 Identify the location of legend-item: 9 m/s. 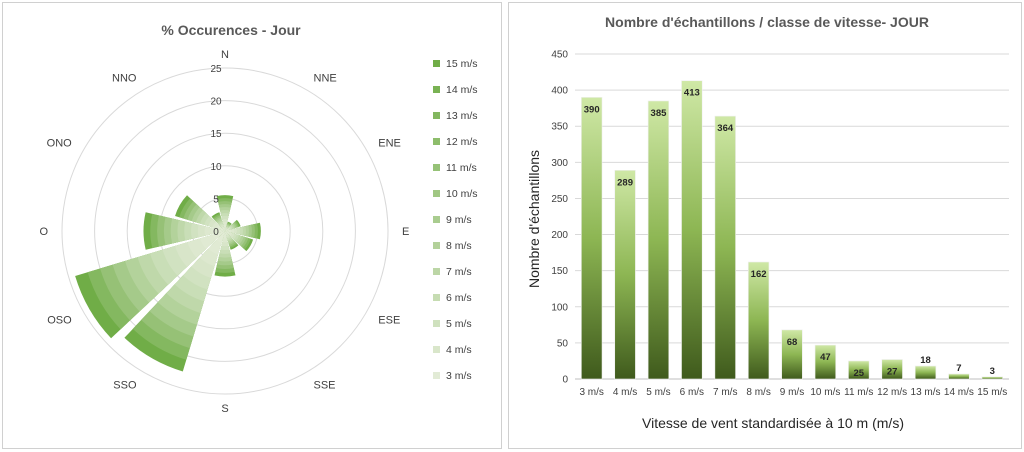
(452, 220).